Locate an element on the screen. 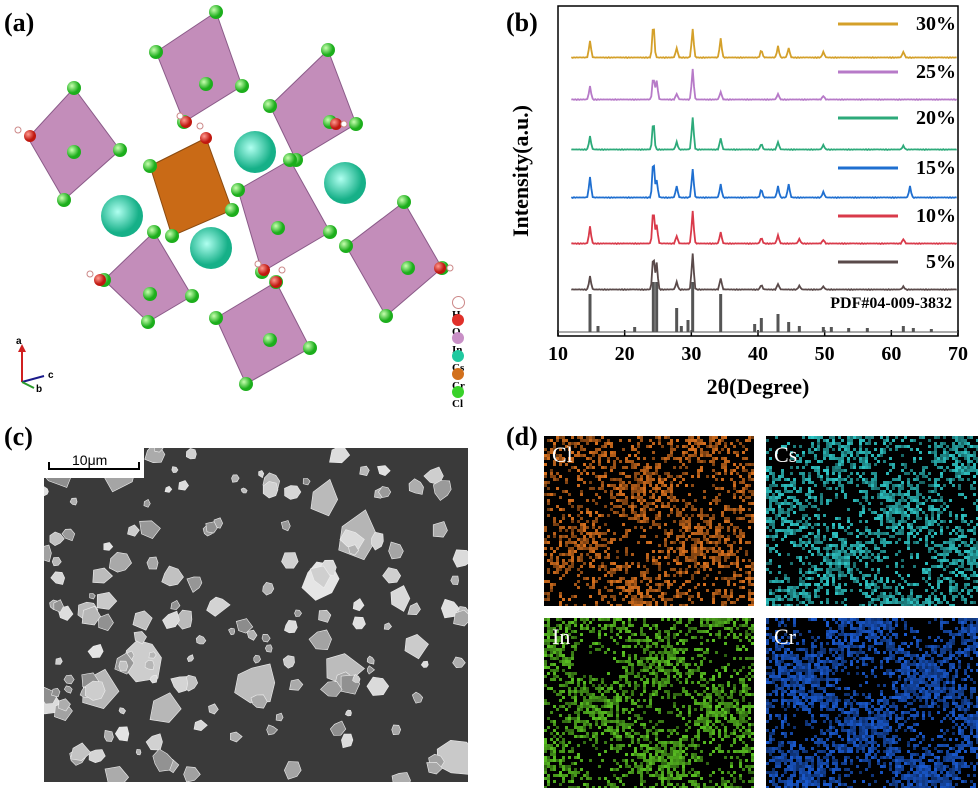  legend-label: 5% is located at coordinates (941, 262).